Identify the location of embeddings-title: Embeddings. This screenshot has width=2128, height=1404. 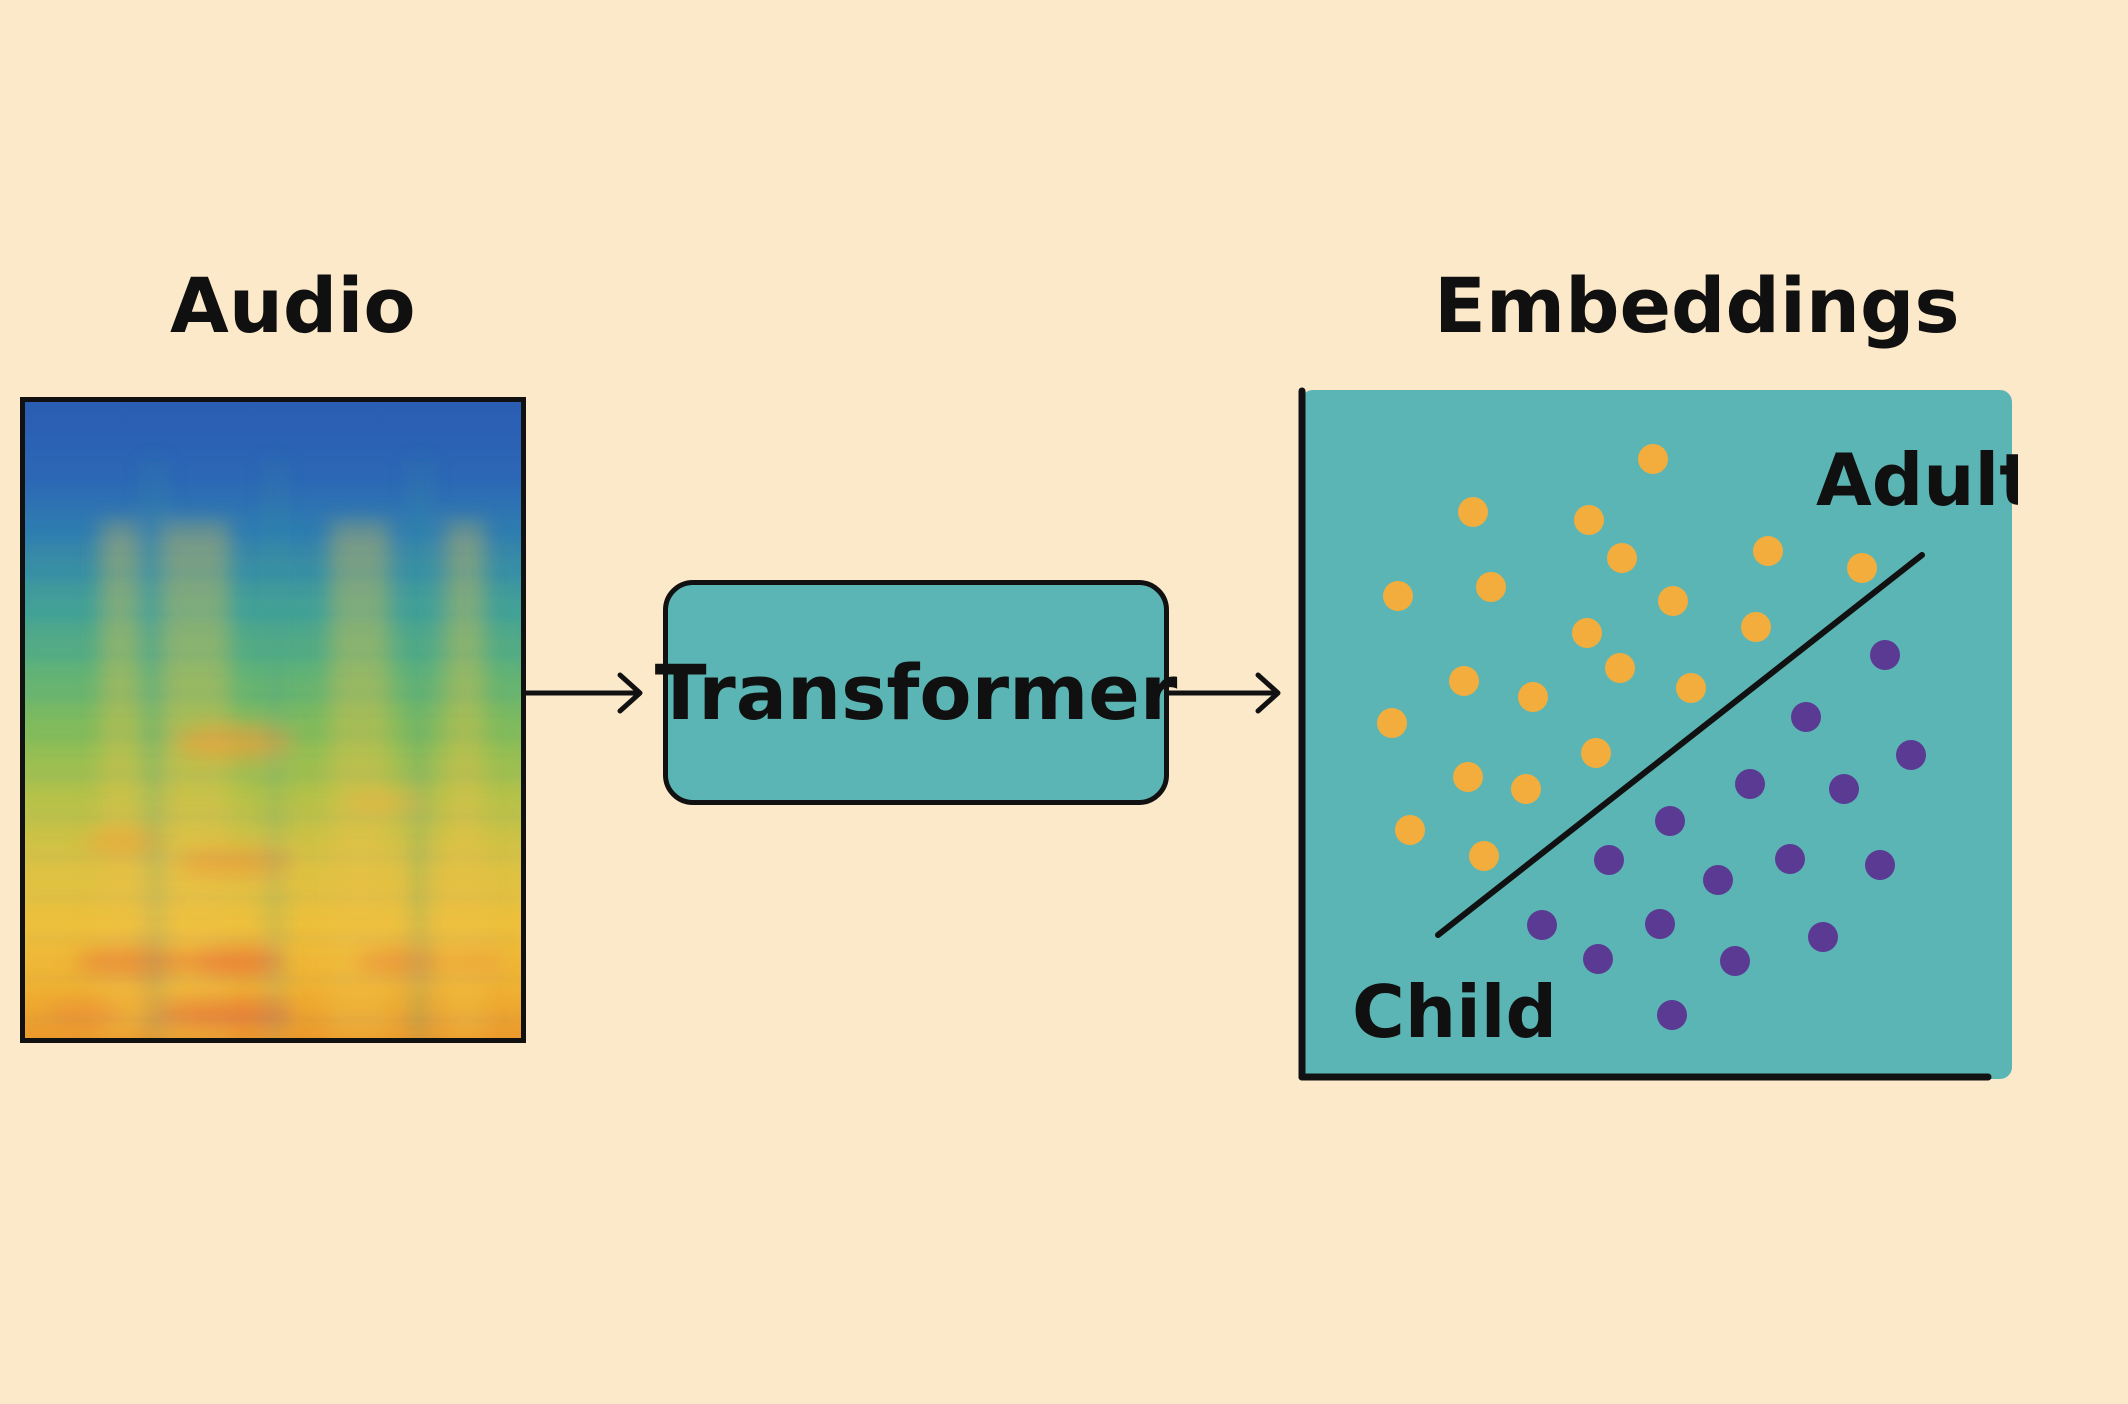
(1697, 305).